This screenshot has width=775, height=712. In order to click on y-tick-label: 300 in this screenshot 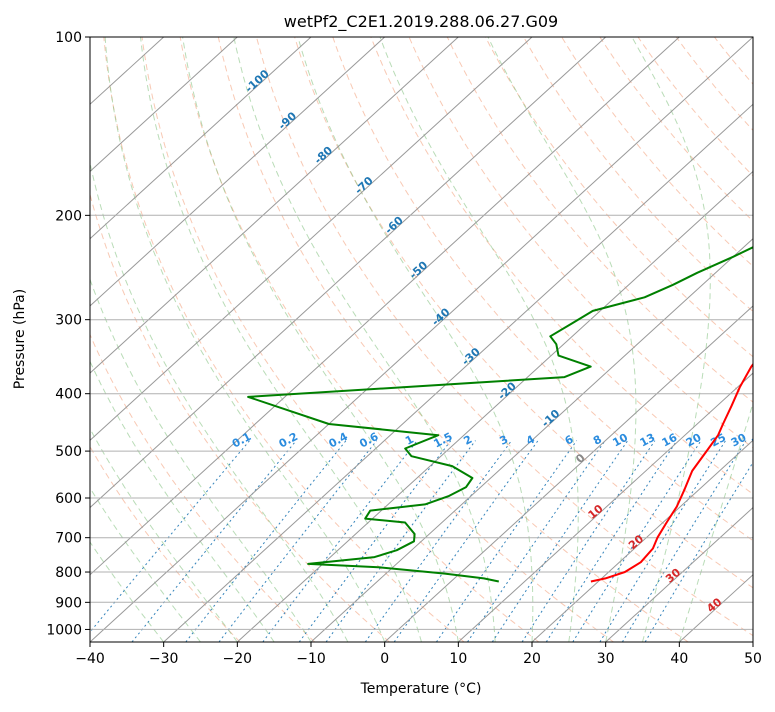, I will do `click(68, 321)`.